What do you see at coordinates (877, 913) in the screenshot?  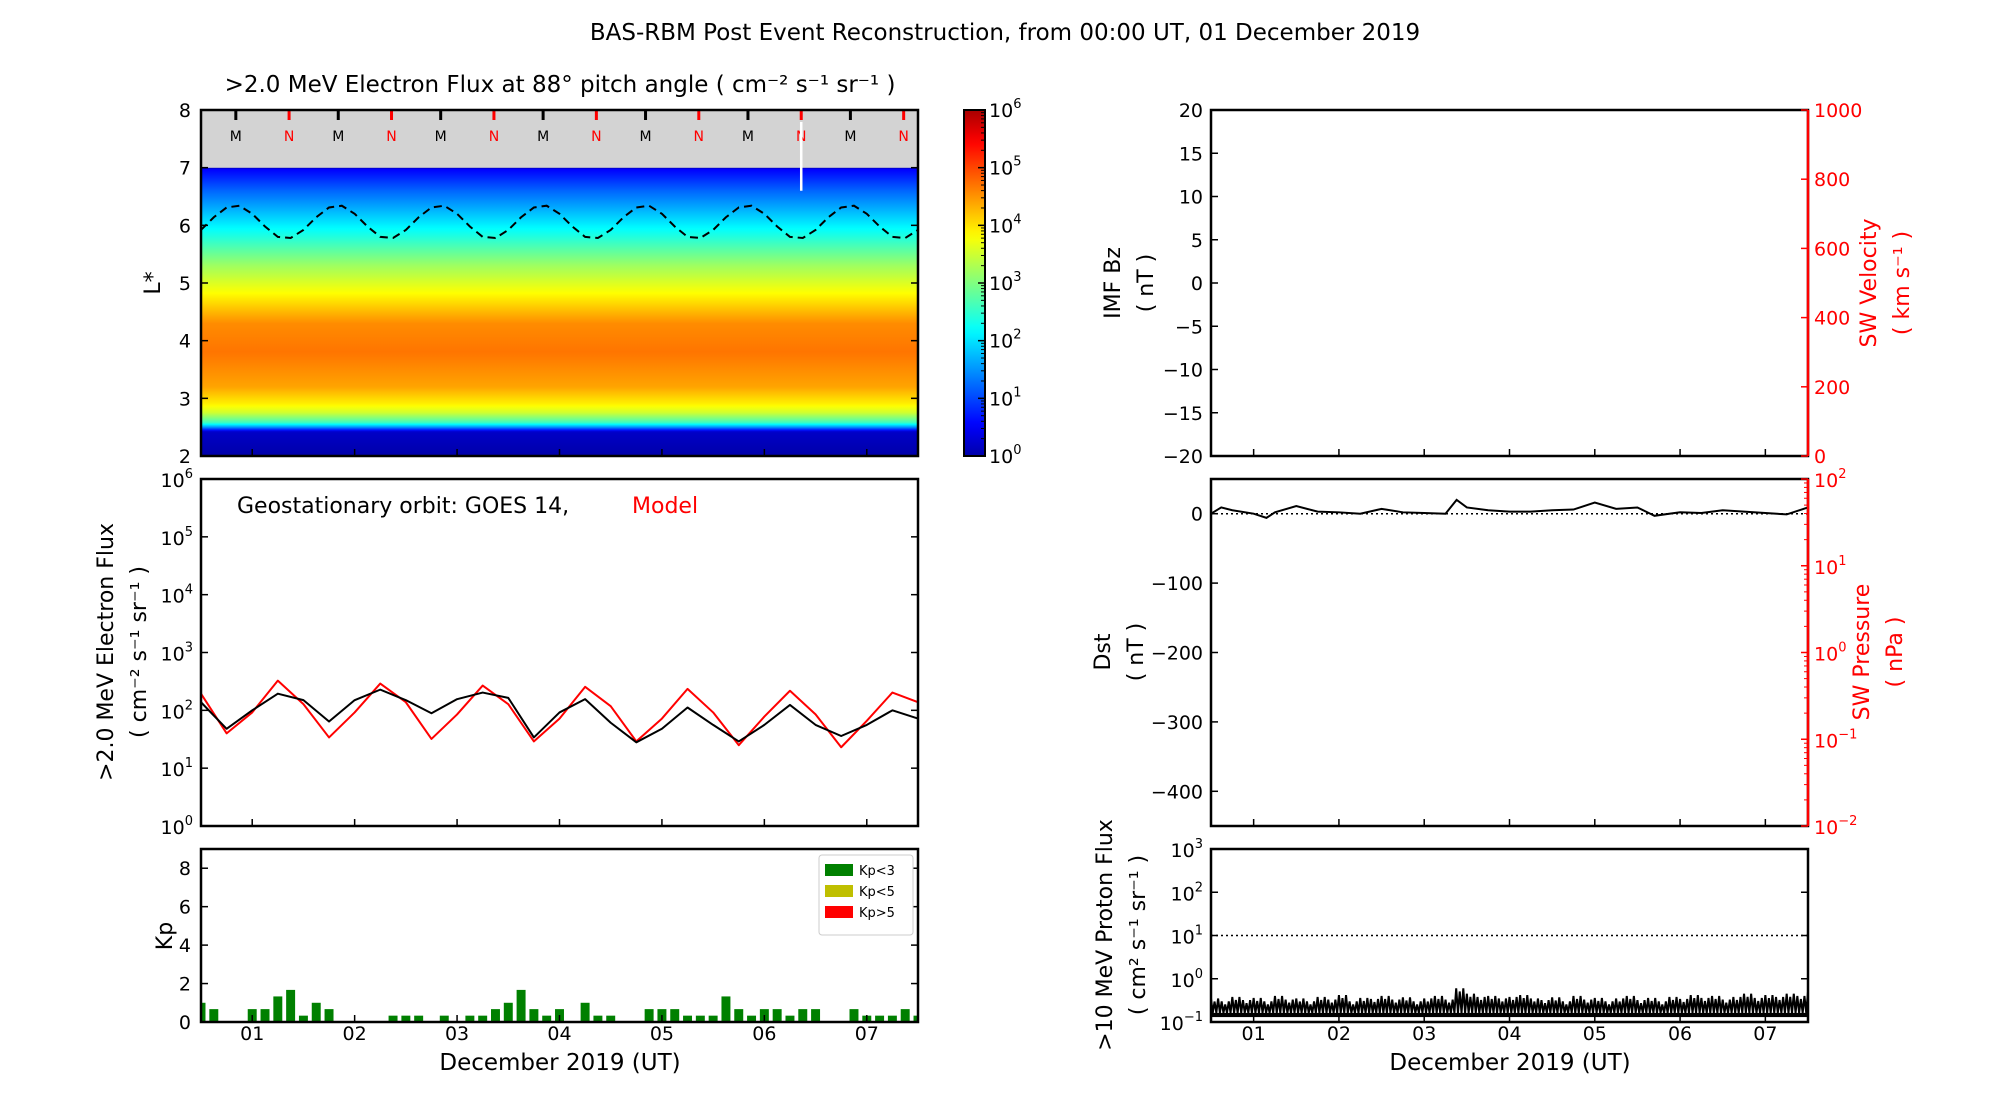 I see `legend-label: Kp>5` at bounding box center [877, 913].